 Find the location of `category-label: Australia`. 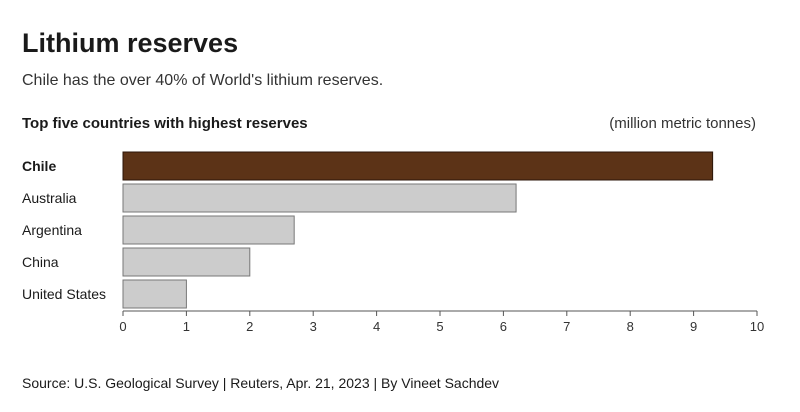

category-label: Australia is located at coordinates (49, 198).